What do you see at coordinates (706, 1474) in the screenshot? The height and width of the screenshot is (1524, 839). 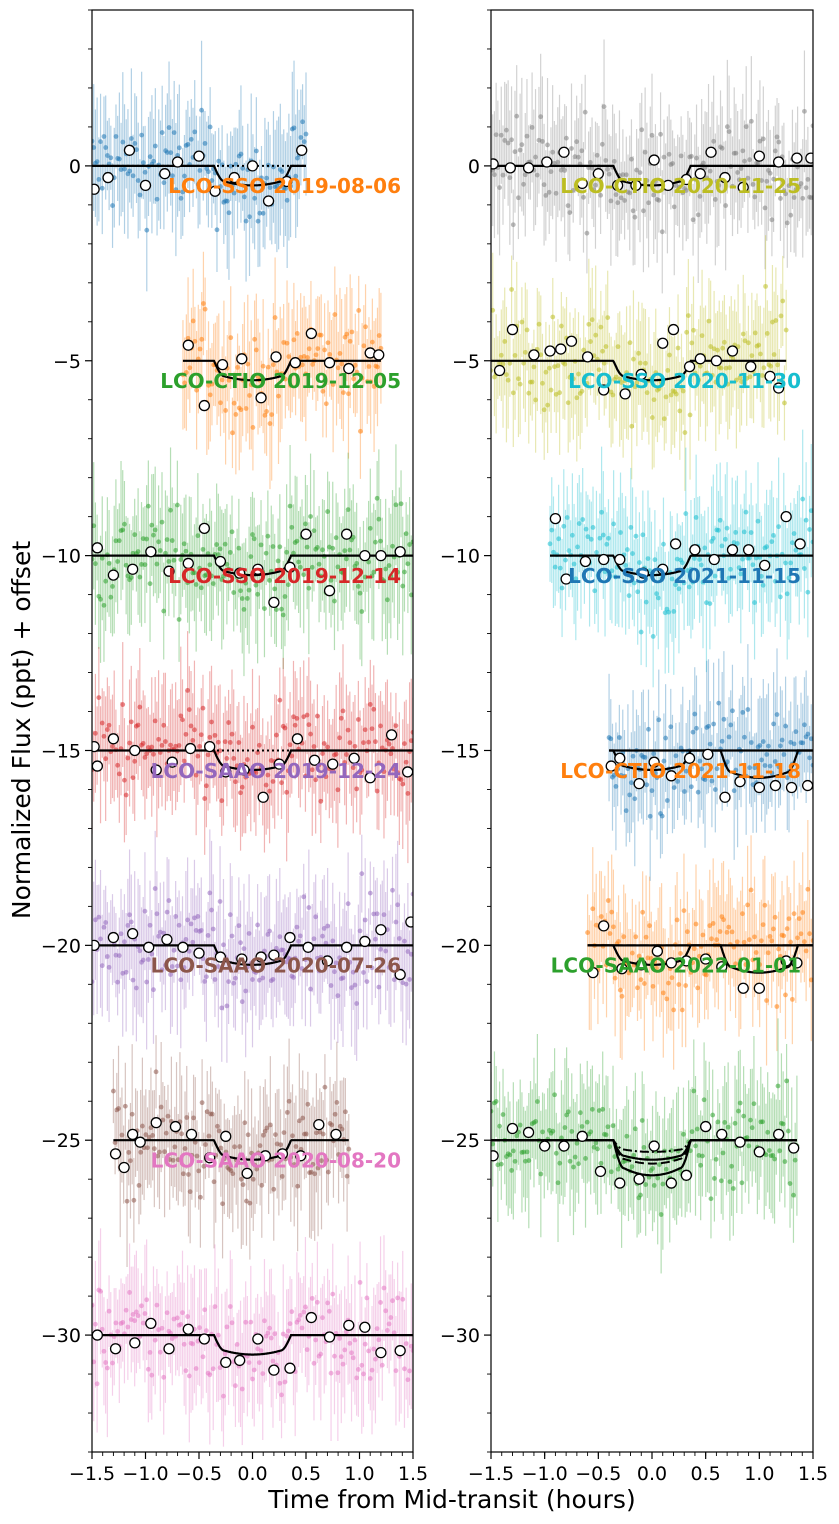 I see `x-tick-label: 0.5` at bounding box center [706, 1474].